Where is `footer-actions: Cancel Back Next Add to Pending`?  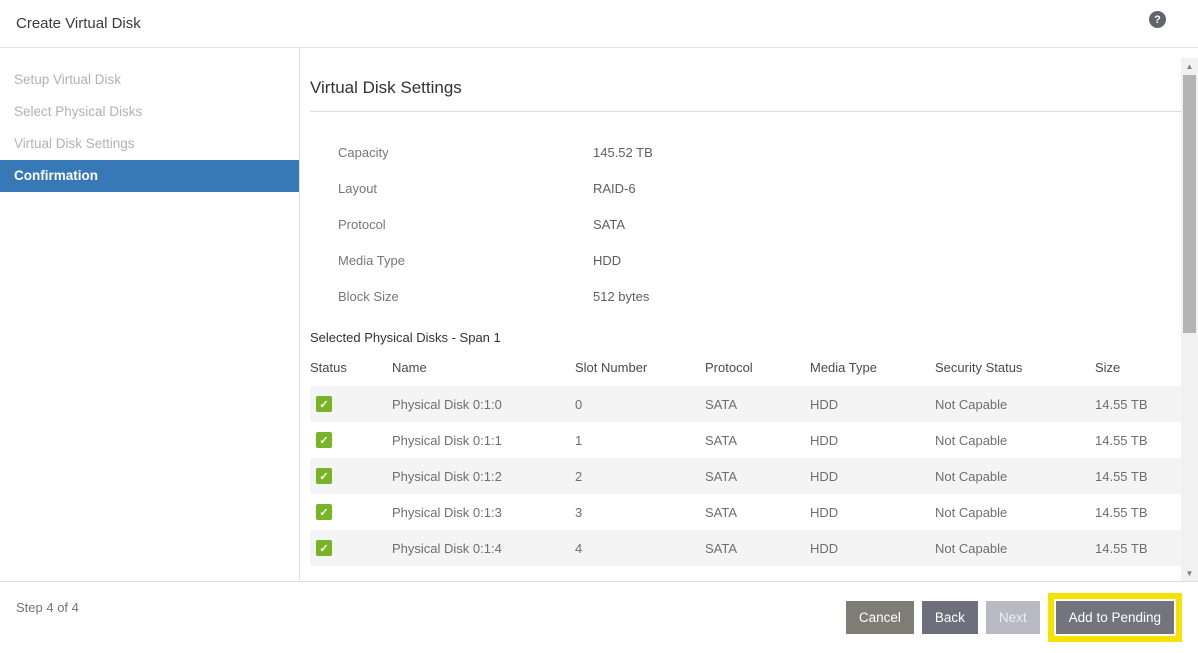 footer-actions: Cancel Back Next Add to Pending is located at coordinates (1013, 617).